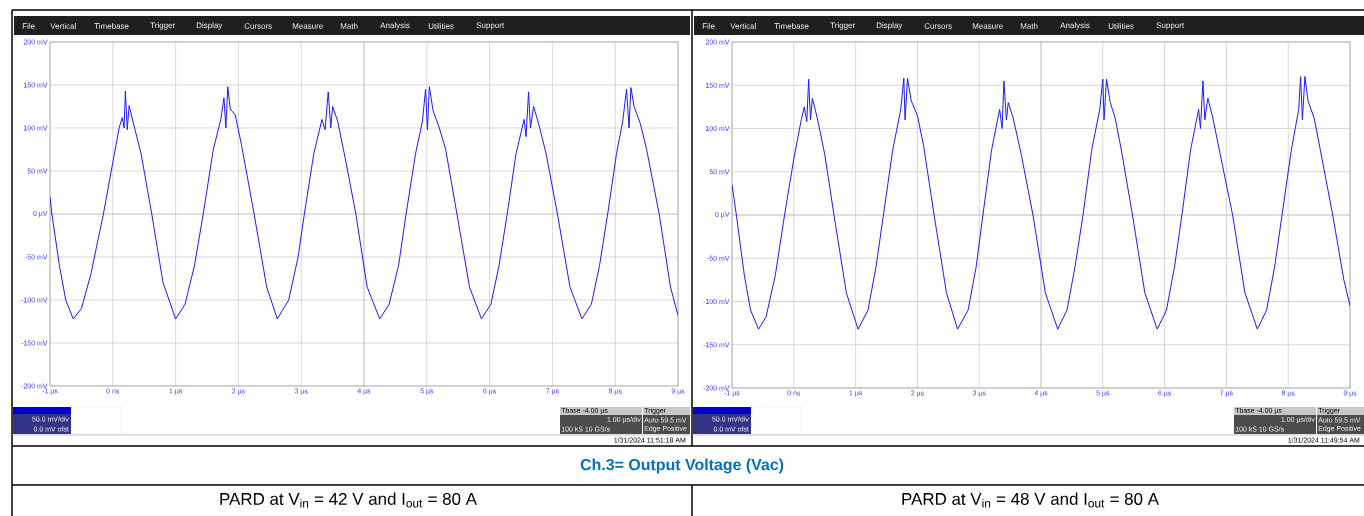 This screenshot has width=1364, height=516. What do you see at coordinates (348, 500) in the screenshot?
I see `text: PARD at V$_{in}$ = 42 V and I$_{out}$ = 80 A` at bounding box center [348, 500].